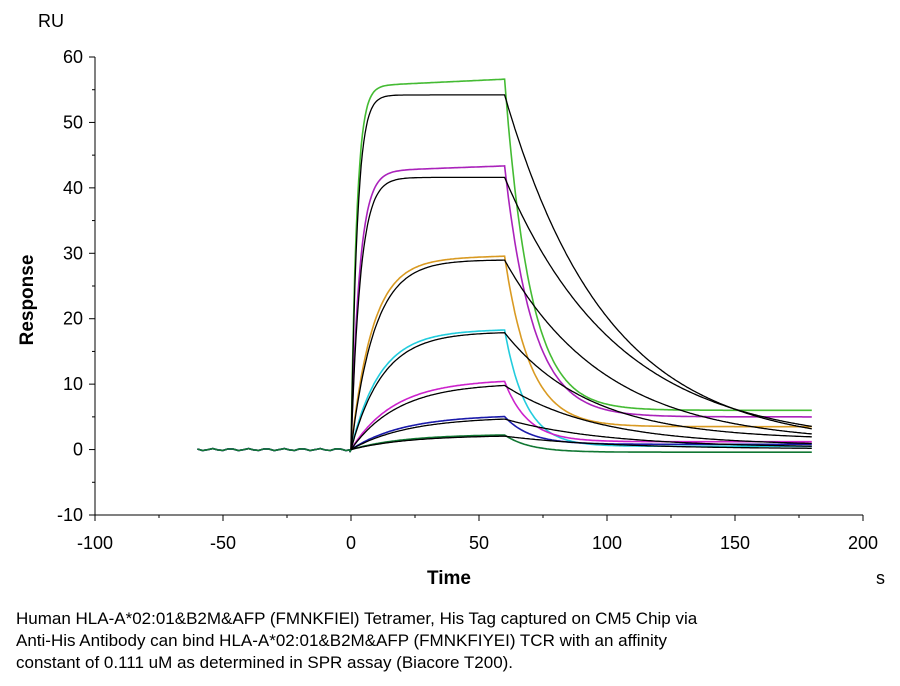  Describe the element at coordinates (479, 543) in the screenshot. I see `x-tick-label: 50` at that location.